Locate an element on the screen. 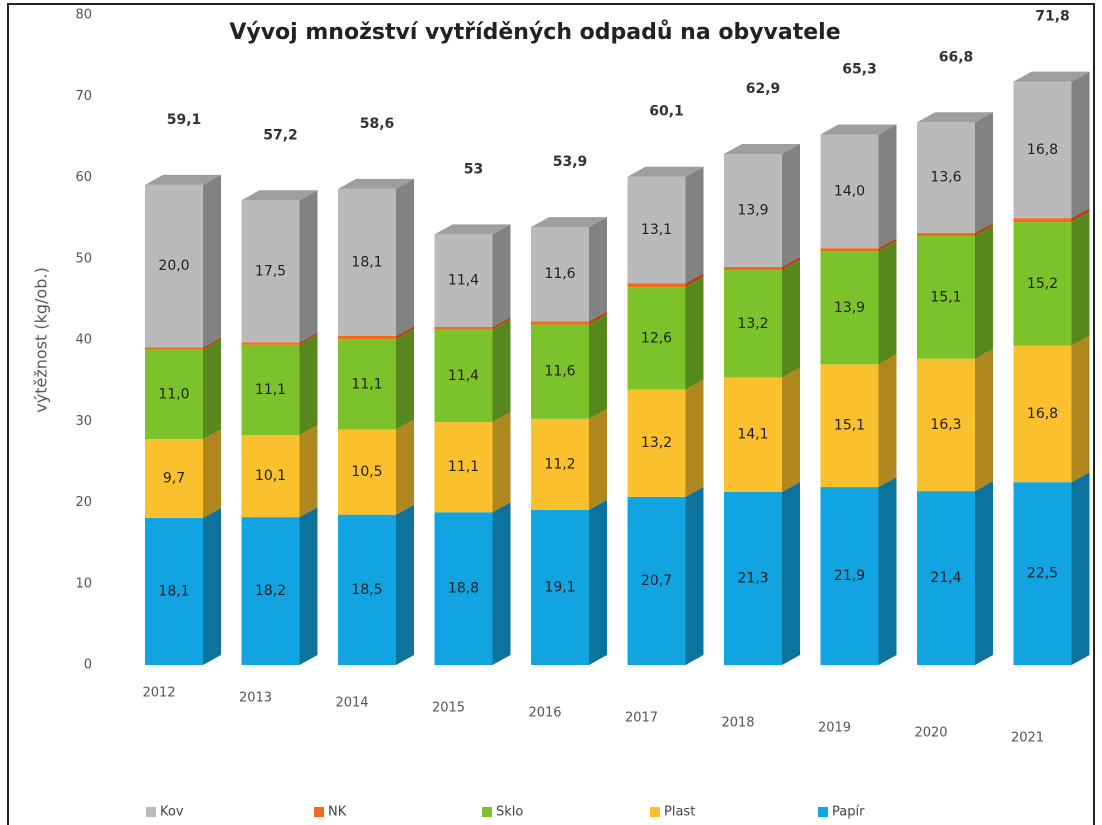 The width and height of the screenshot is (1102, 825). value-label: 11,6 is located at coordinates (559, 274).